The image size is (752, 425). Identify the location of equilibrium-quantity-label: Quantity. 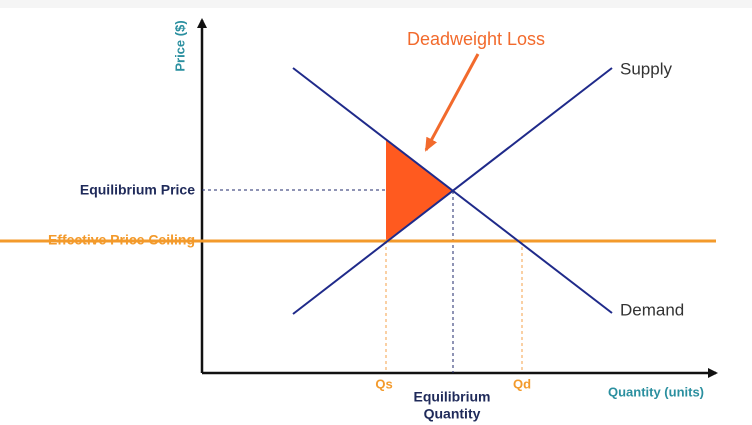
(452, 414).